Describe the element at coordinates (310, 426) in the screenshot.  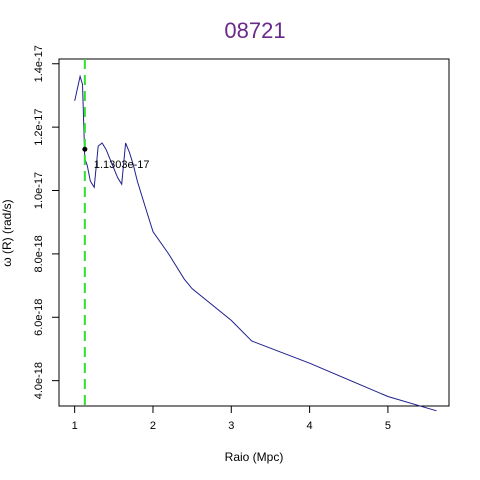
I see `x-tick-label: 4` at that location.